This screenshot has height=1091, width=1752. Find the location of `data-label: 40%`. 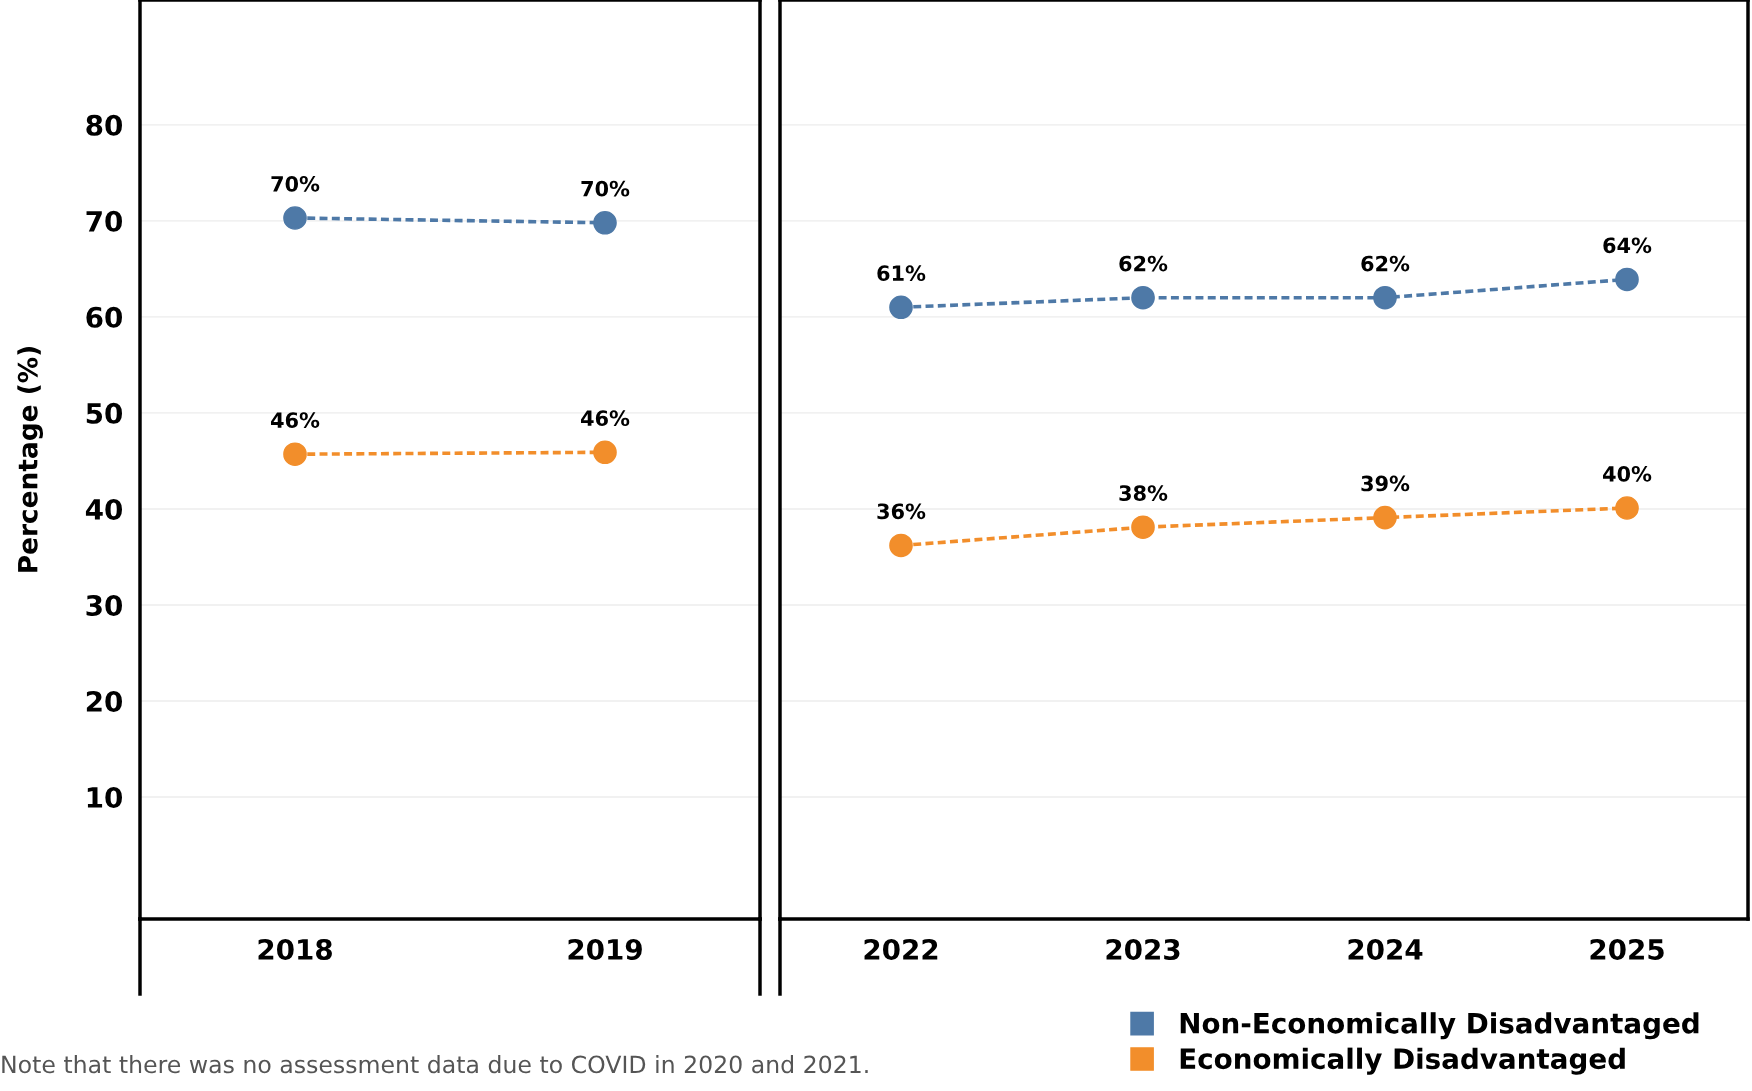

data-label: 40% is located at coordinates (1627, 473).